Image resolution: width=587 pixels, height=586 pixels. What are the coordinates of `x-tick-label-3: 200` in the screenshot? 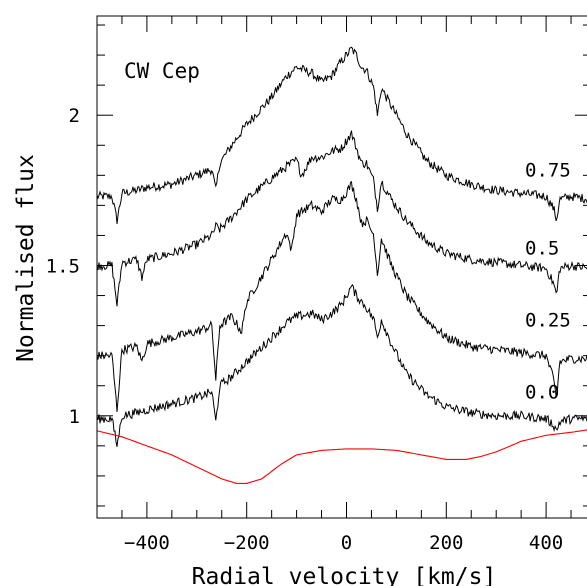 It's located at (446, 543).